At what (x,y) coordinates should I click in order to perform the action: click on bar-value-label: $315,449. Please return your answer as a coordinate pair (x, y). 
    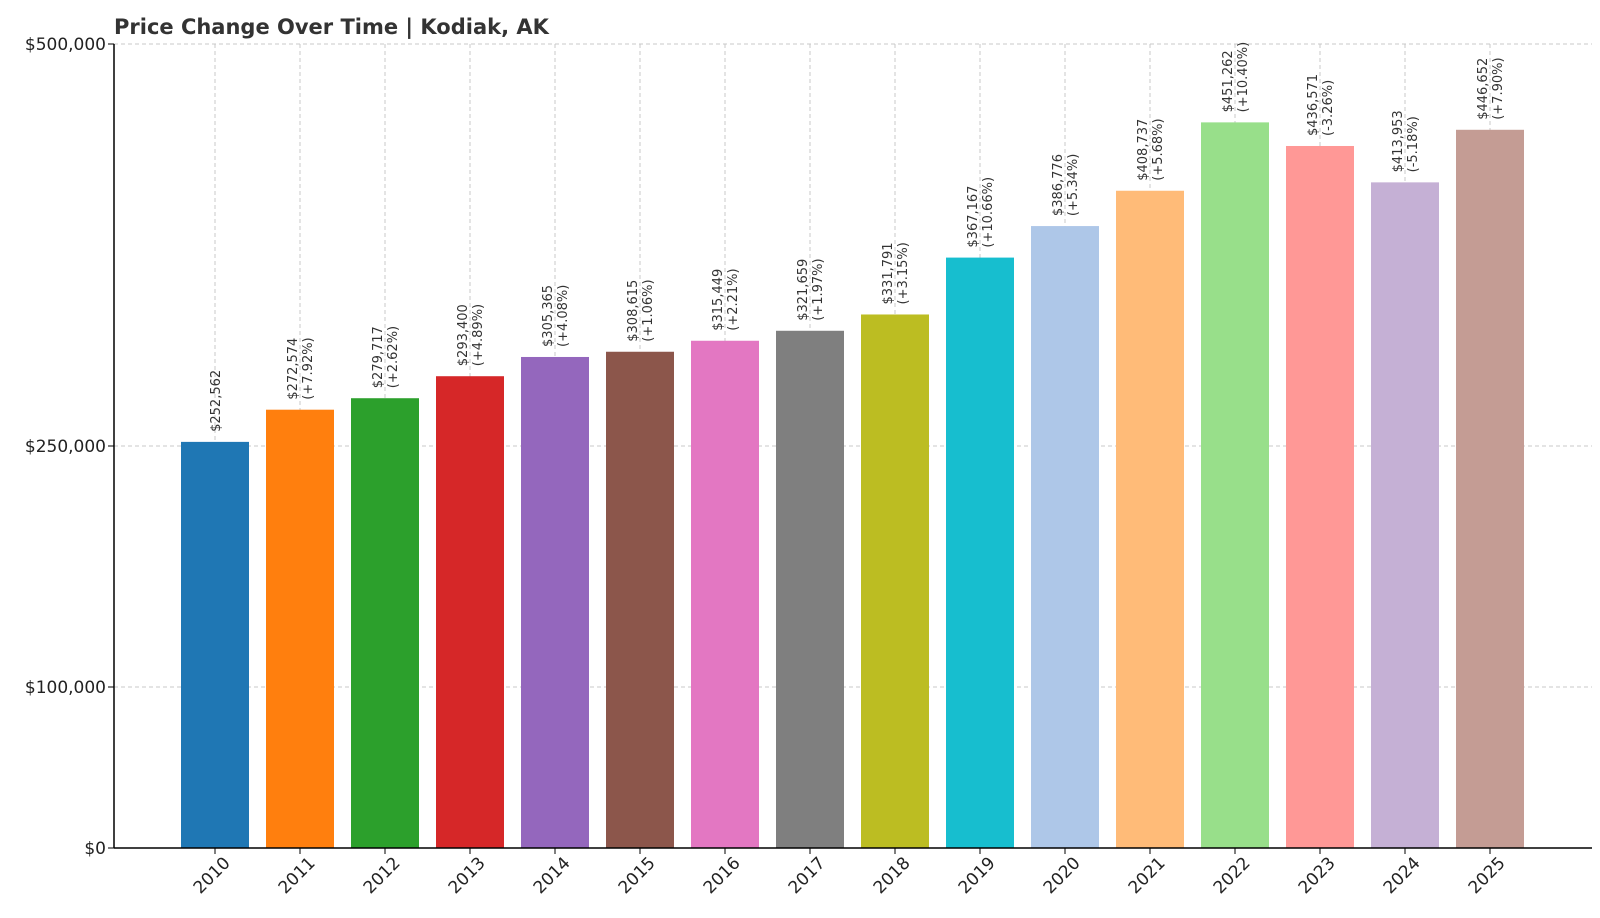
    Looking at the image, I should click on (718, 300).